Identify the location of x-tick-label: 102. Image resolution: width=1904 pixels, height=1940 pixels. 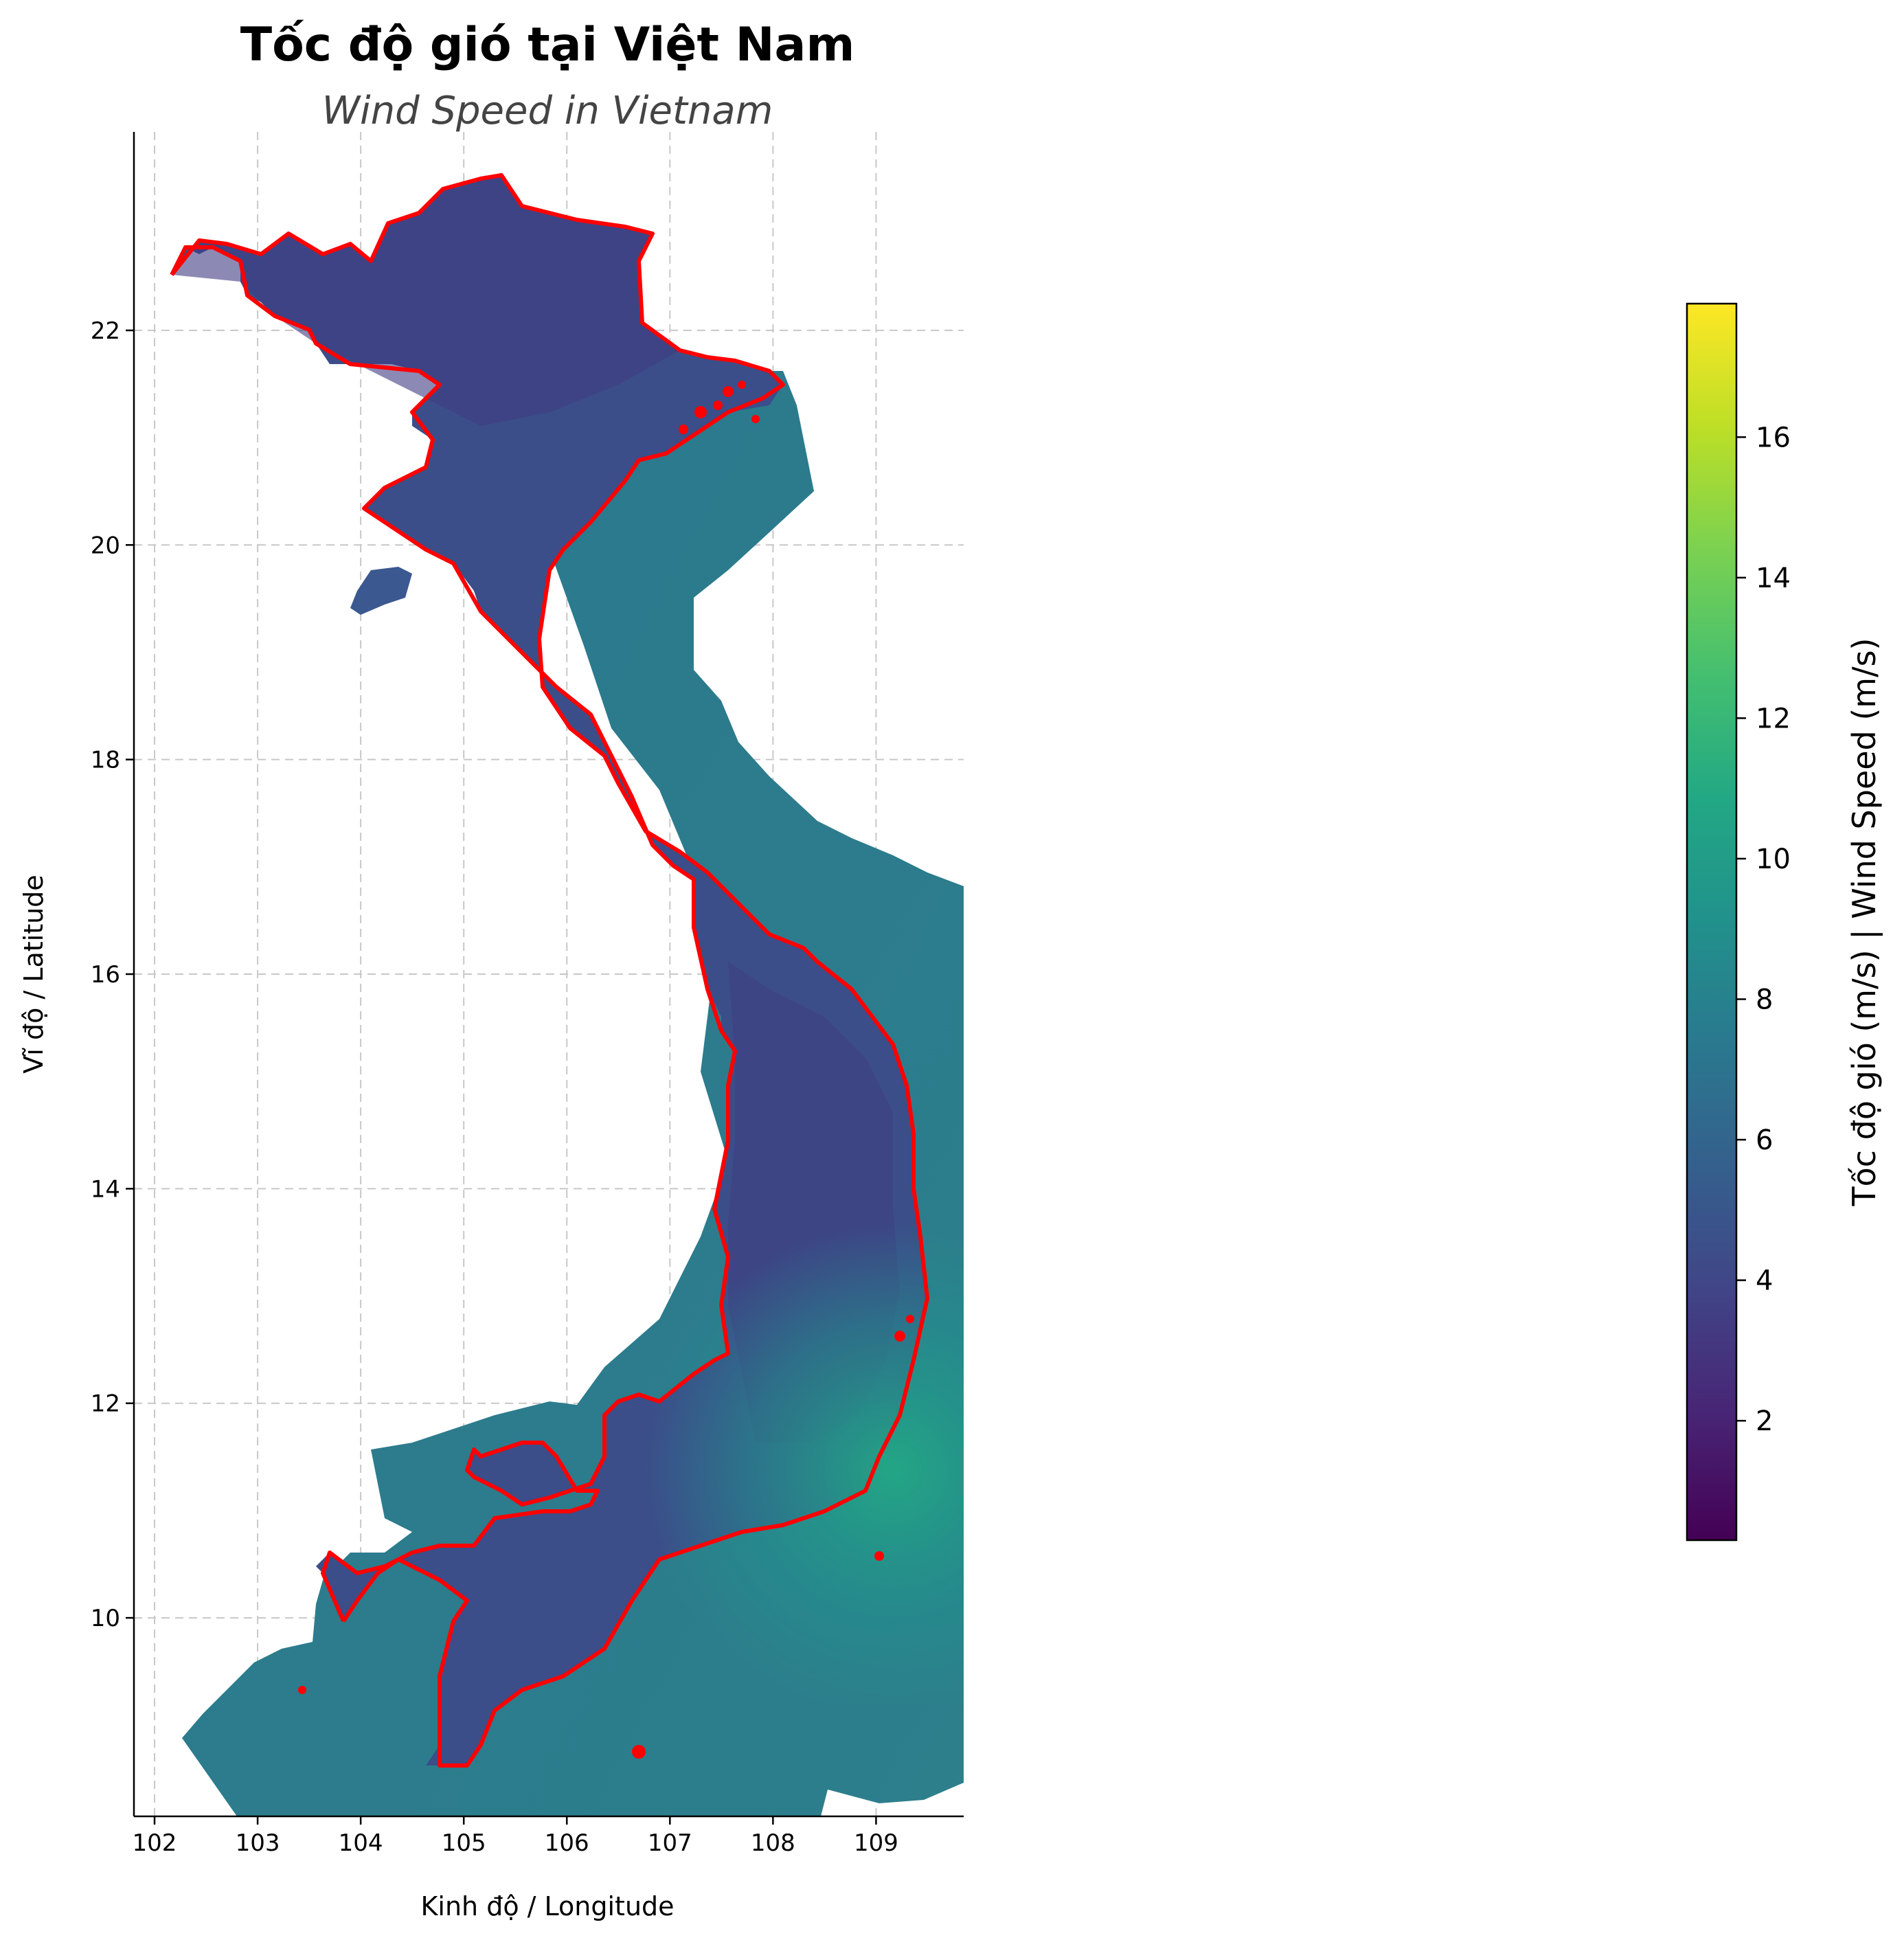
(155, 1843).